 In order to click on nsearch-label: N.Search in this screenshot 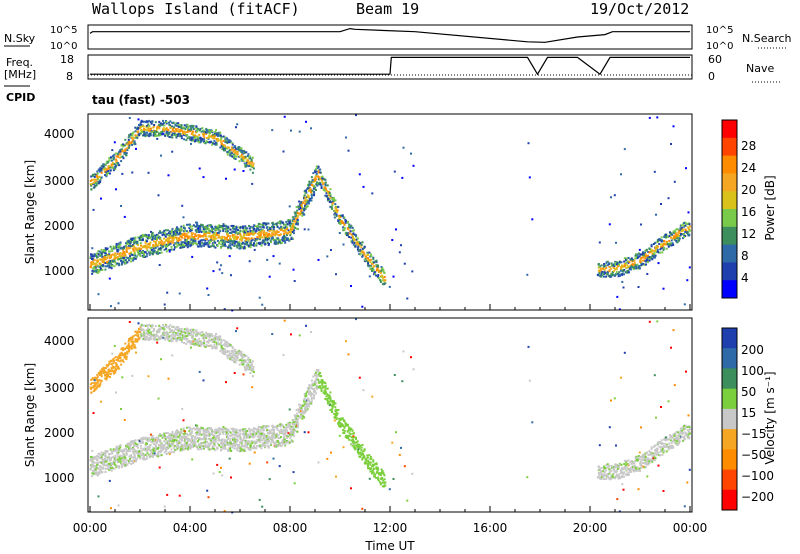, I will do `click(767, 38)`.